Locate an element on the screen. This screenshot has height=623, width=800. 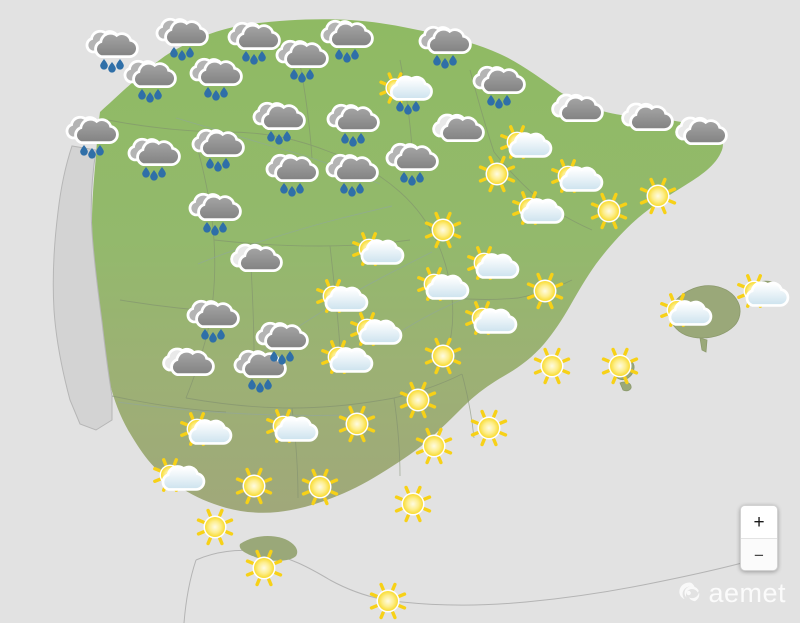
zoom-control: + − is located at coordinates (759, 538).